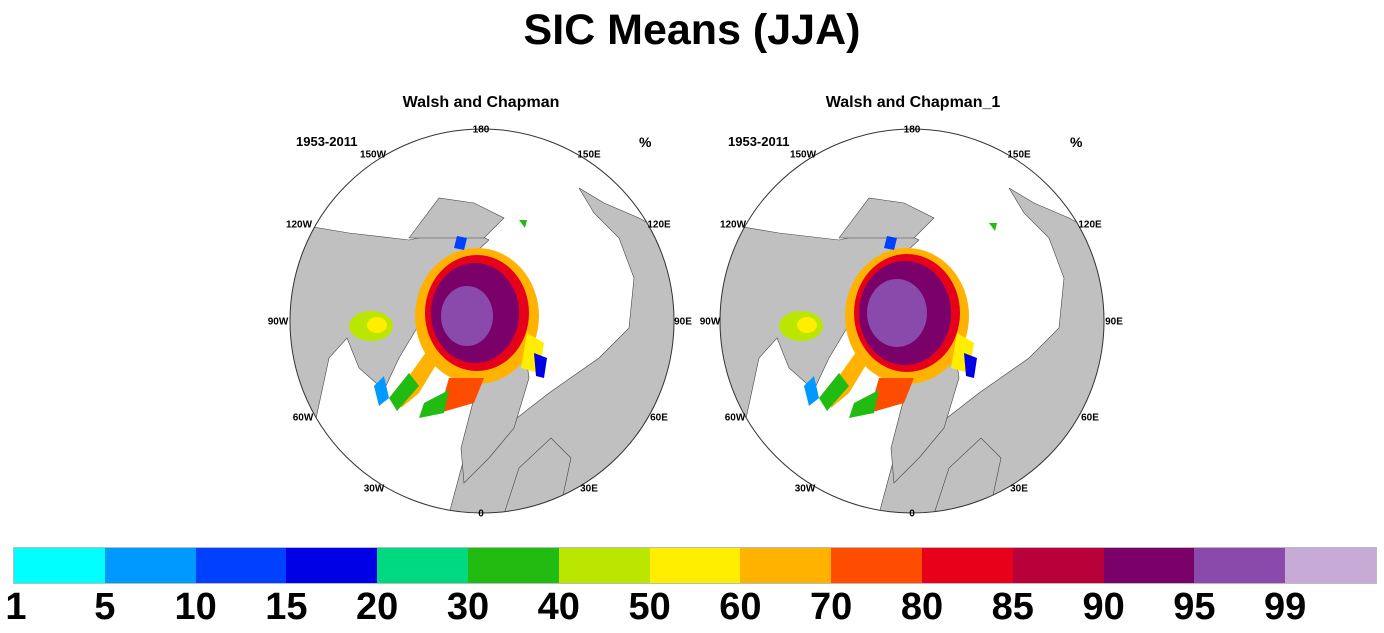 Image resolution: width=1384 pixels, height=633 pixels. I want to click on ice-edge-blue-left, so click(381, 391).